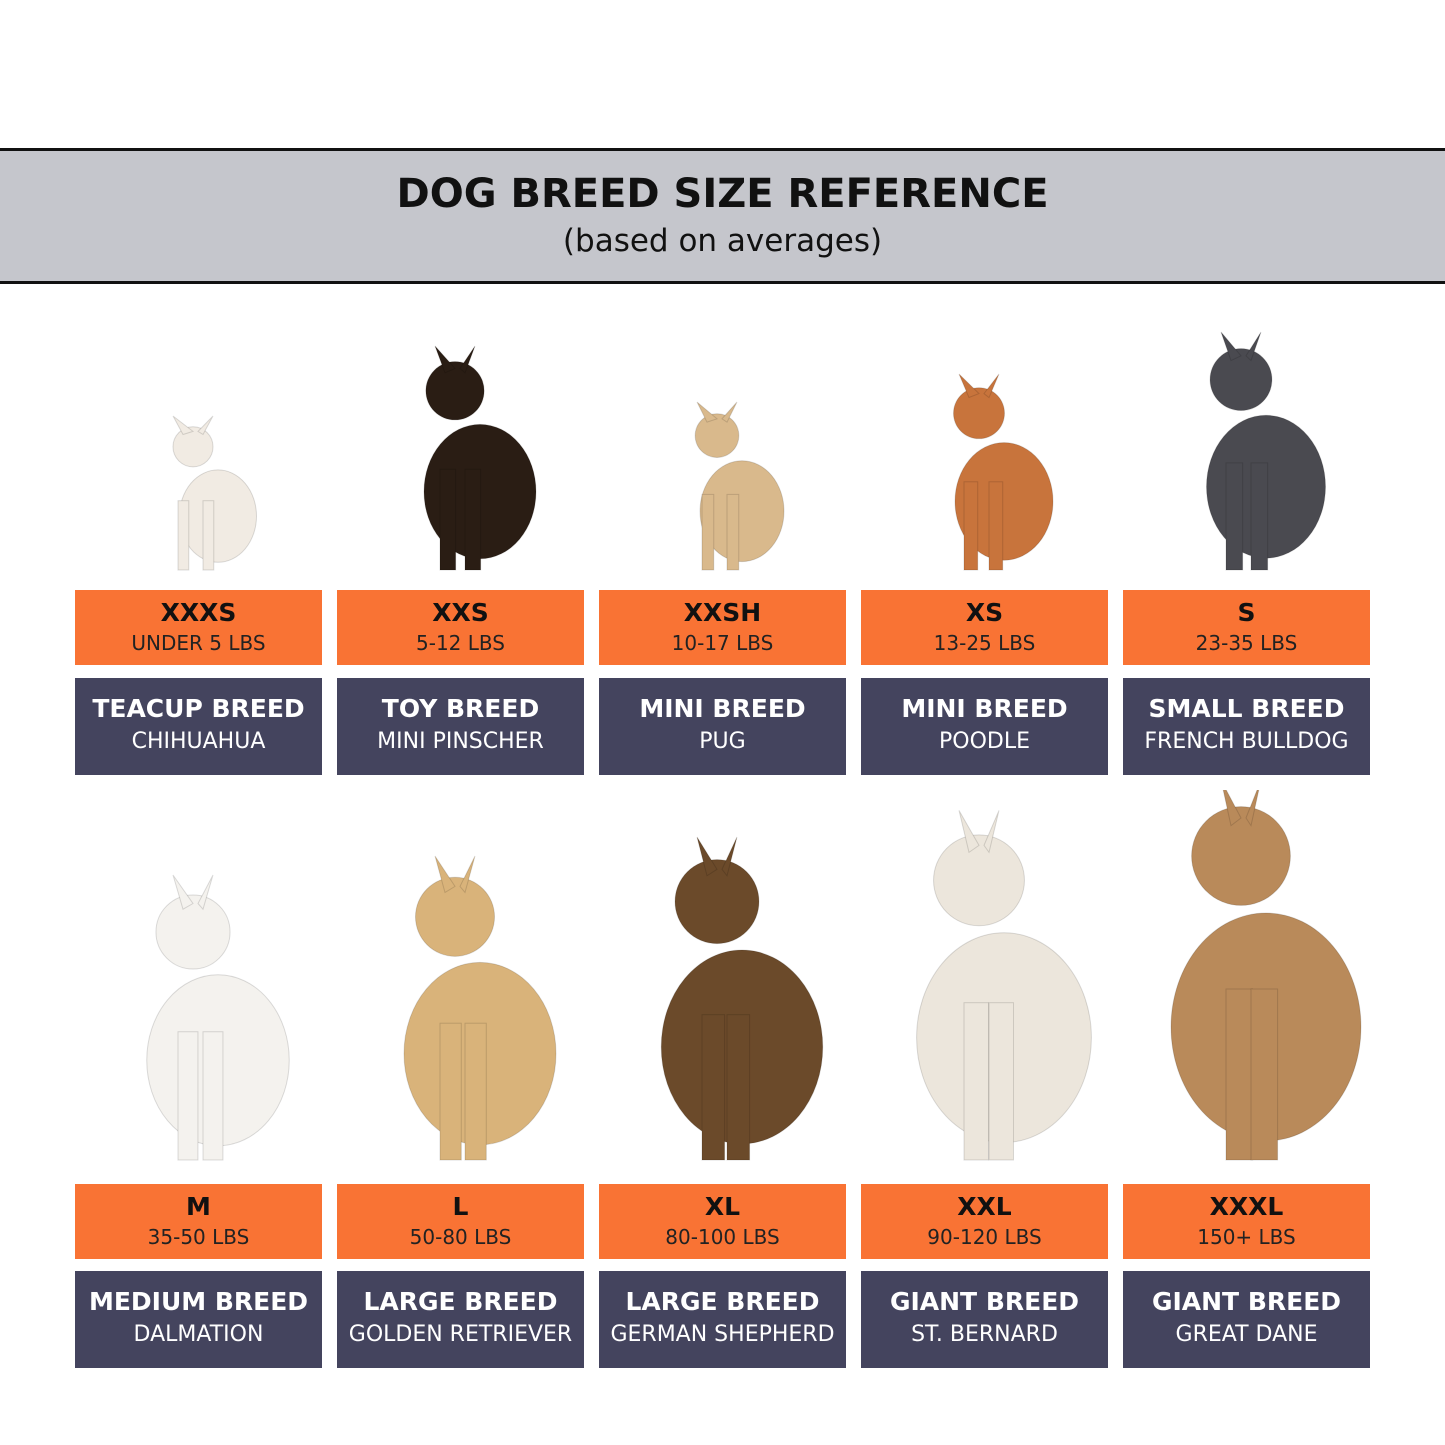 The width and height of the screenshot is (1445, 1445). What do you see at coordinates (460, 1206) in the screenshot?
I see `size-label: L` at bounding box center [460, 1206].